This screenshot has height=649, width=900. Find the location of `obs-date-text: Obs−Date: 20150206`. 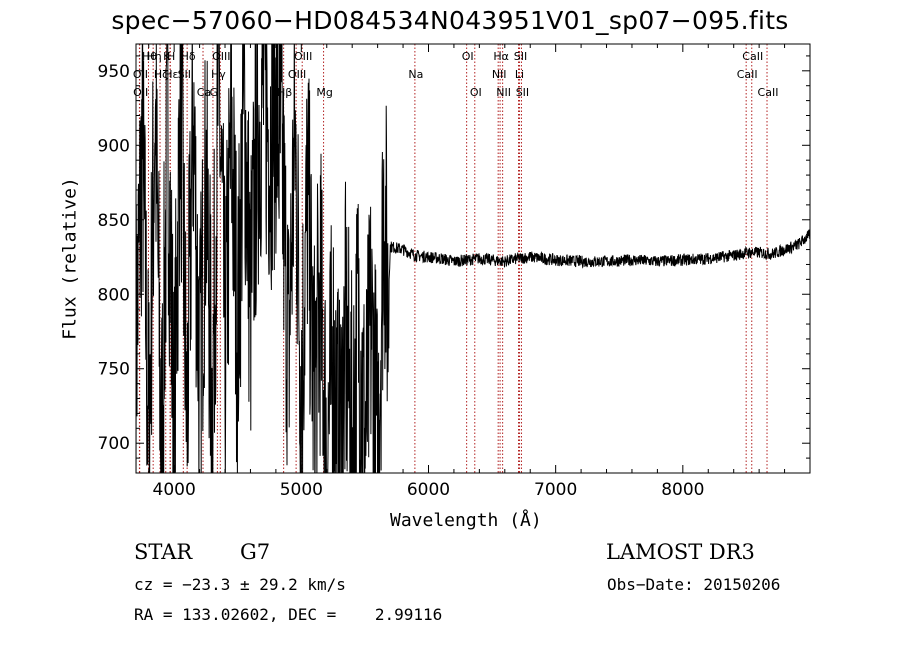

obs-date-text: Obs−Date: 20150206 is located at coordinates (694, 584).